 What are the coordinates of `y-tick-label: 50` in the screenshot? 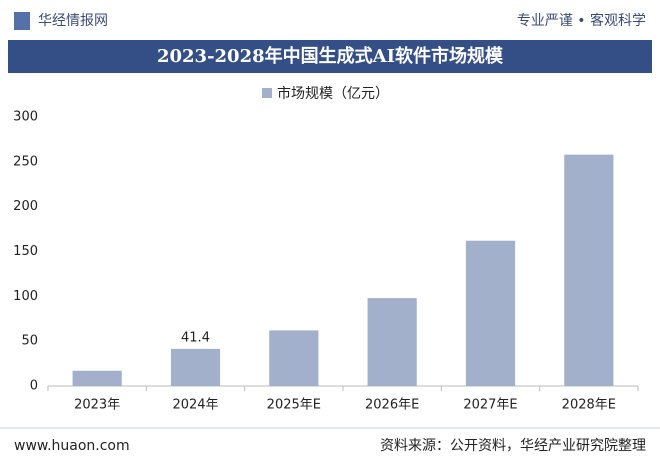 It's located at (29, 341).